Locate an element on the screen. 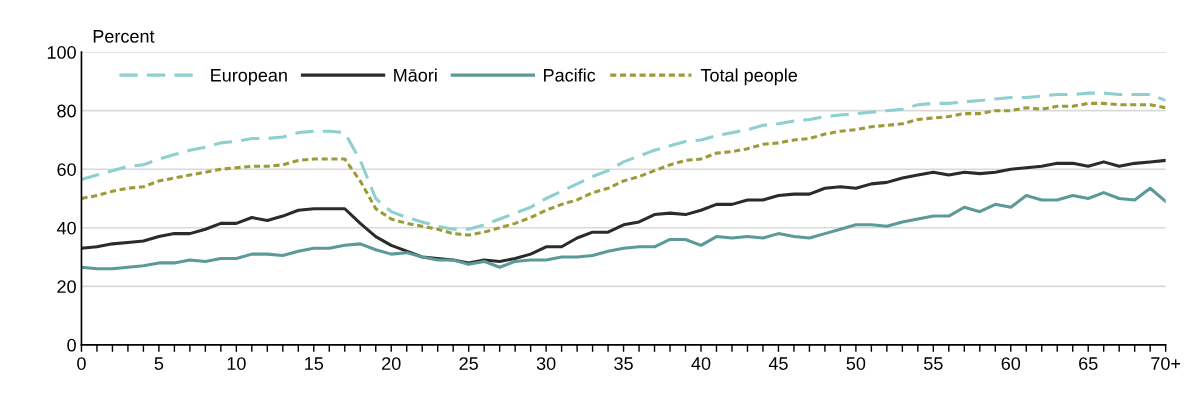  y-axis-title: Percent is located at coordinates (124, 36).